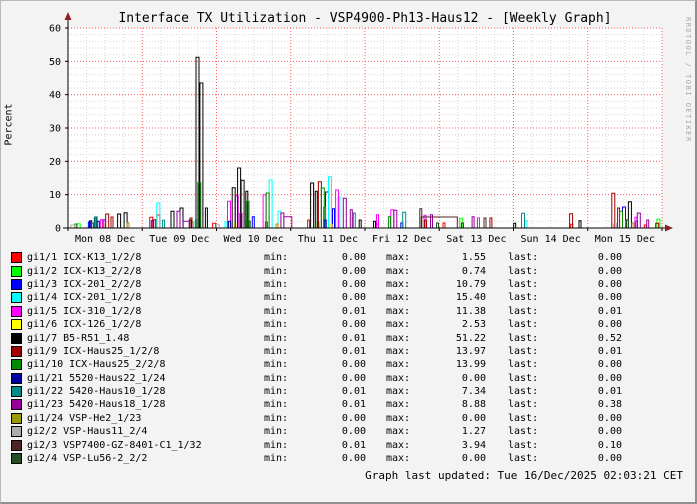 Image resolution: width=697 pixels, height=504 pixels. I want to click on last-value: 0.01, so click(609, 392).